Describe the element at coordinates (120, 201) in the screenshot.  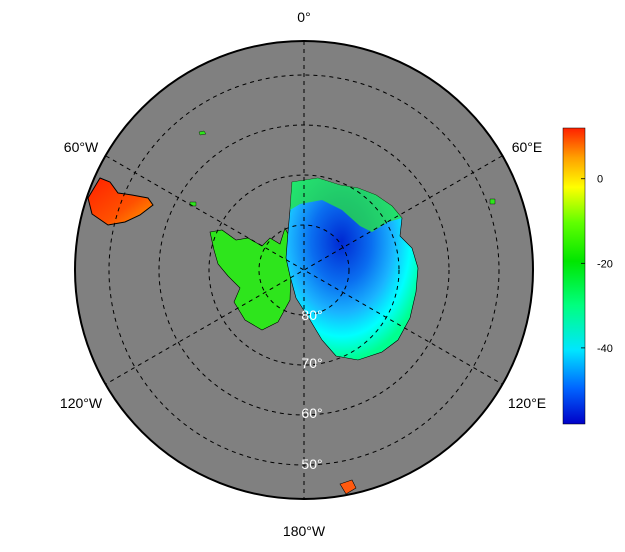
I see `south-america-landmass` at that location.